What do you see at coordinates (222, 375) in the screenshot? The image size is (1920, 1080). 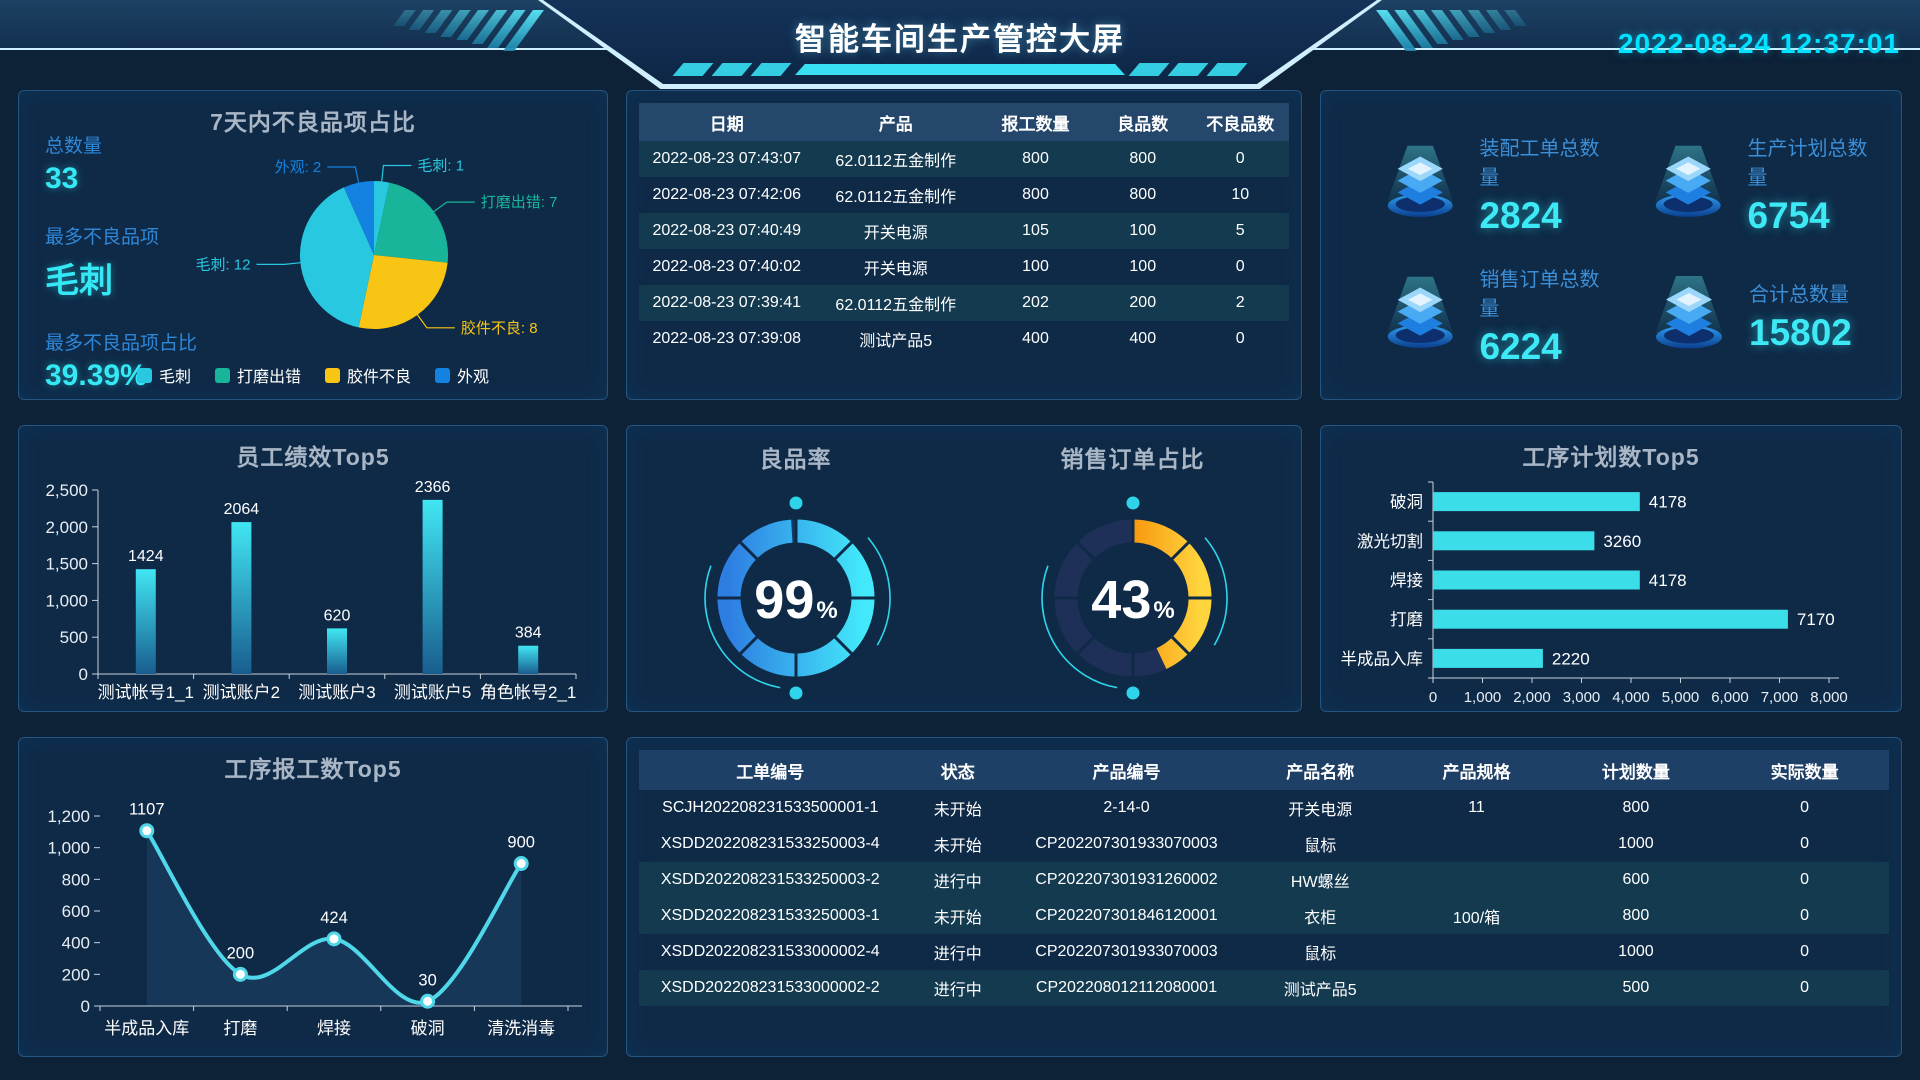 I see `legend-swatch` at bounding box center [222, 375].